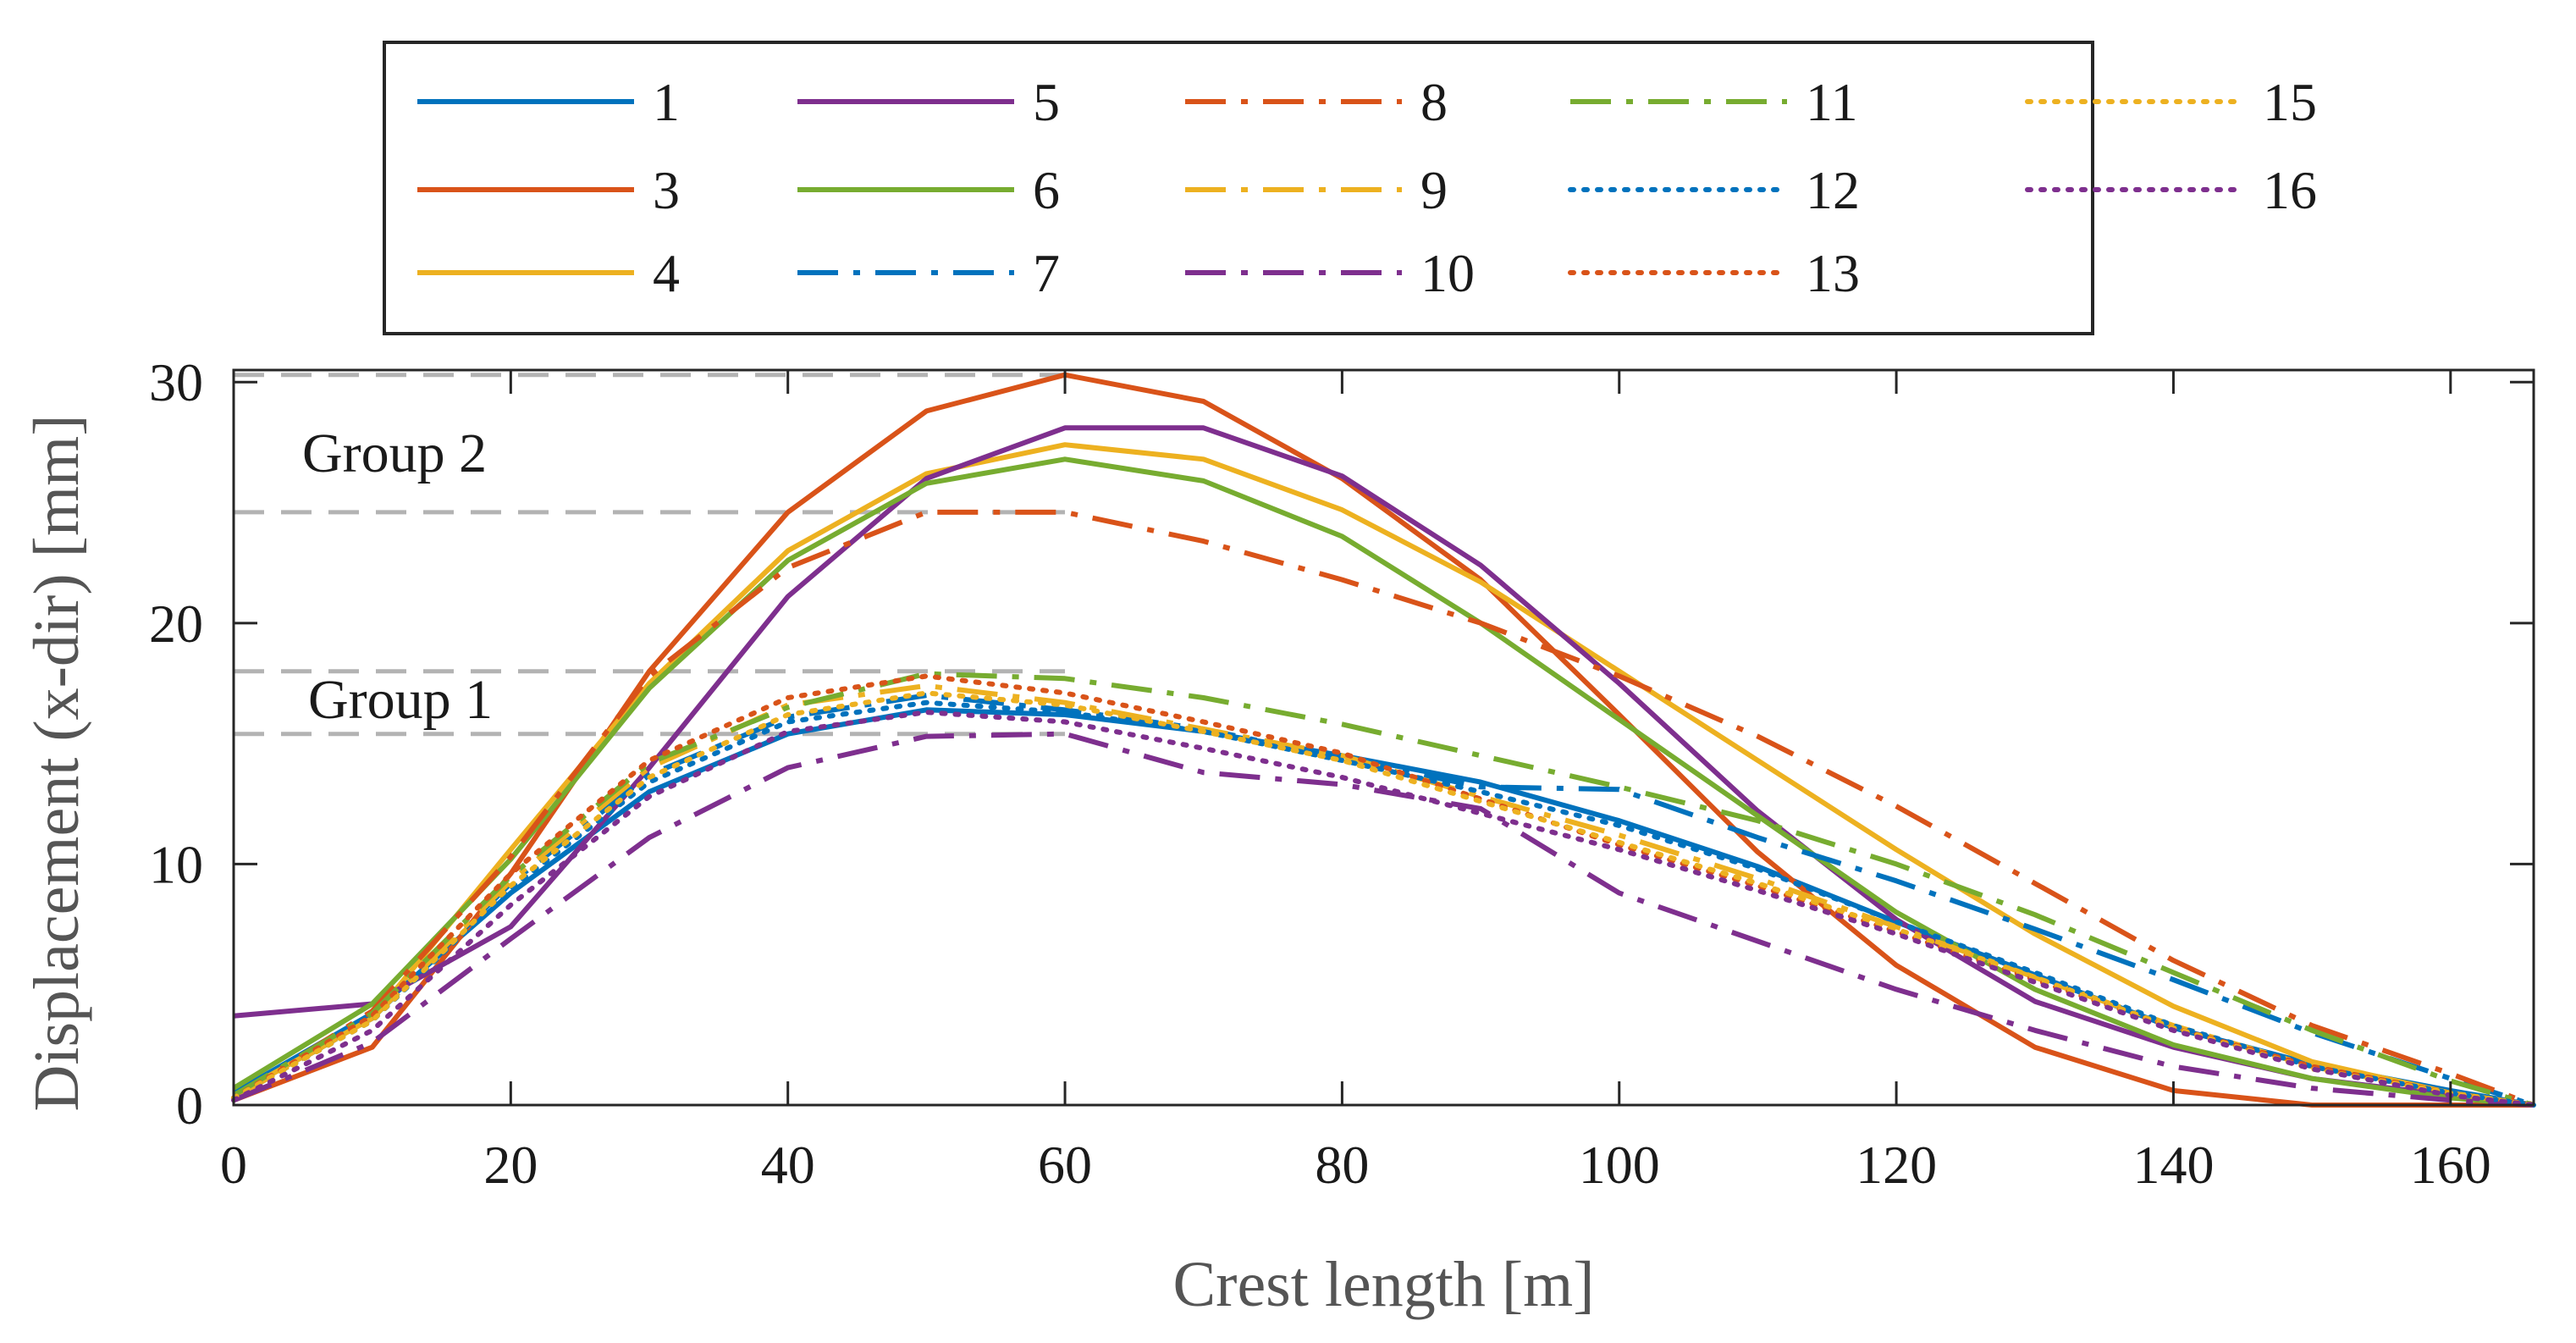 This screenshot has width=2576, height=1343. I want to click on legend-label-15: 15, so click(2290, 102).